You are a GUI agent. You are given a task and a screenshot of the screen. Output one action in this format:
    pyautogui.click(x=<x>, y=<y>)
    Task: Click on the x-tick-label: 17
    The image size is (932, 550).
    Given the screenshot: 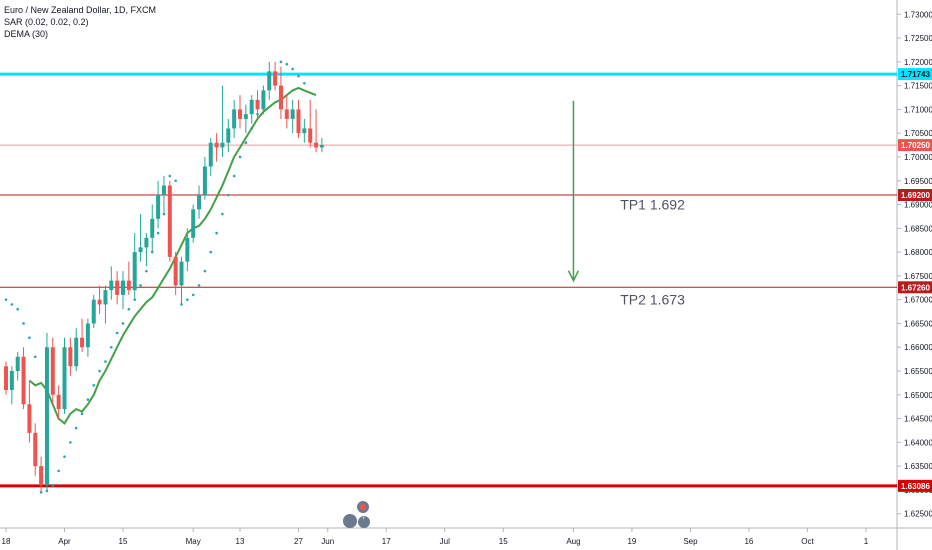 What is the action you would take?
    pyautogui.click(x=386, y=541)
    